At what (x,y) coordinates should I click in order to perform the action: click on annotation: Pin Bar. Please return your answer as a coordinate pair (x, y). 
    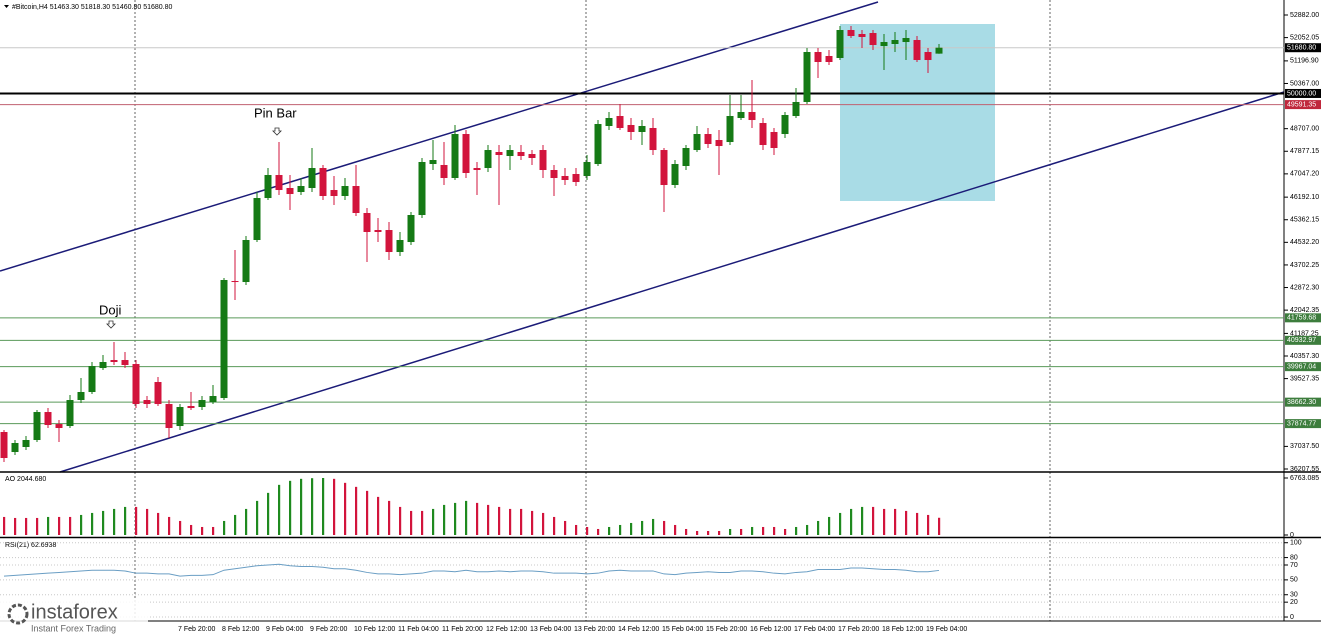
    Looking at the image, I should click on (275, 112).